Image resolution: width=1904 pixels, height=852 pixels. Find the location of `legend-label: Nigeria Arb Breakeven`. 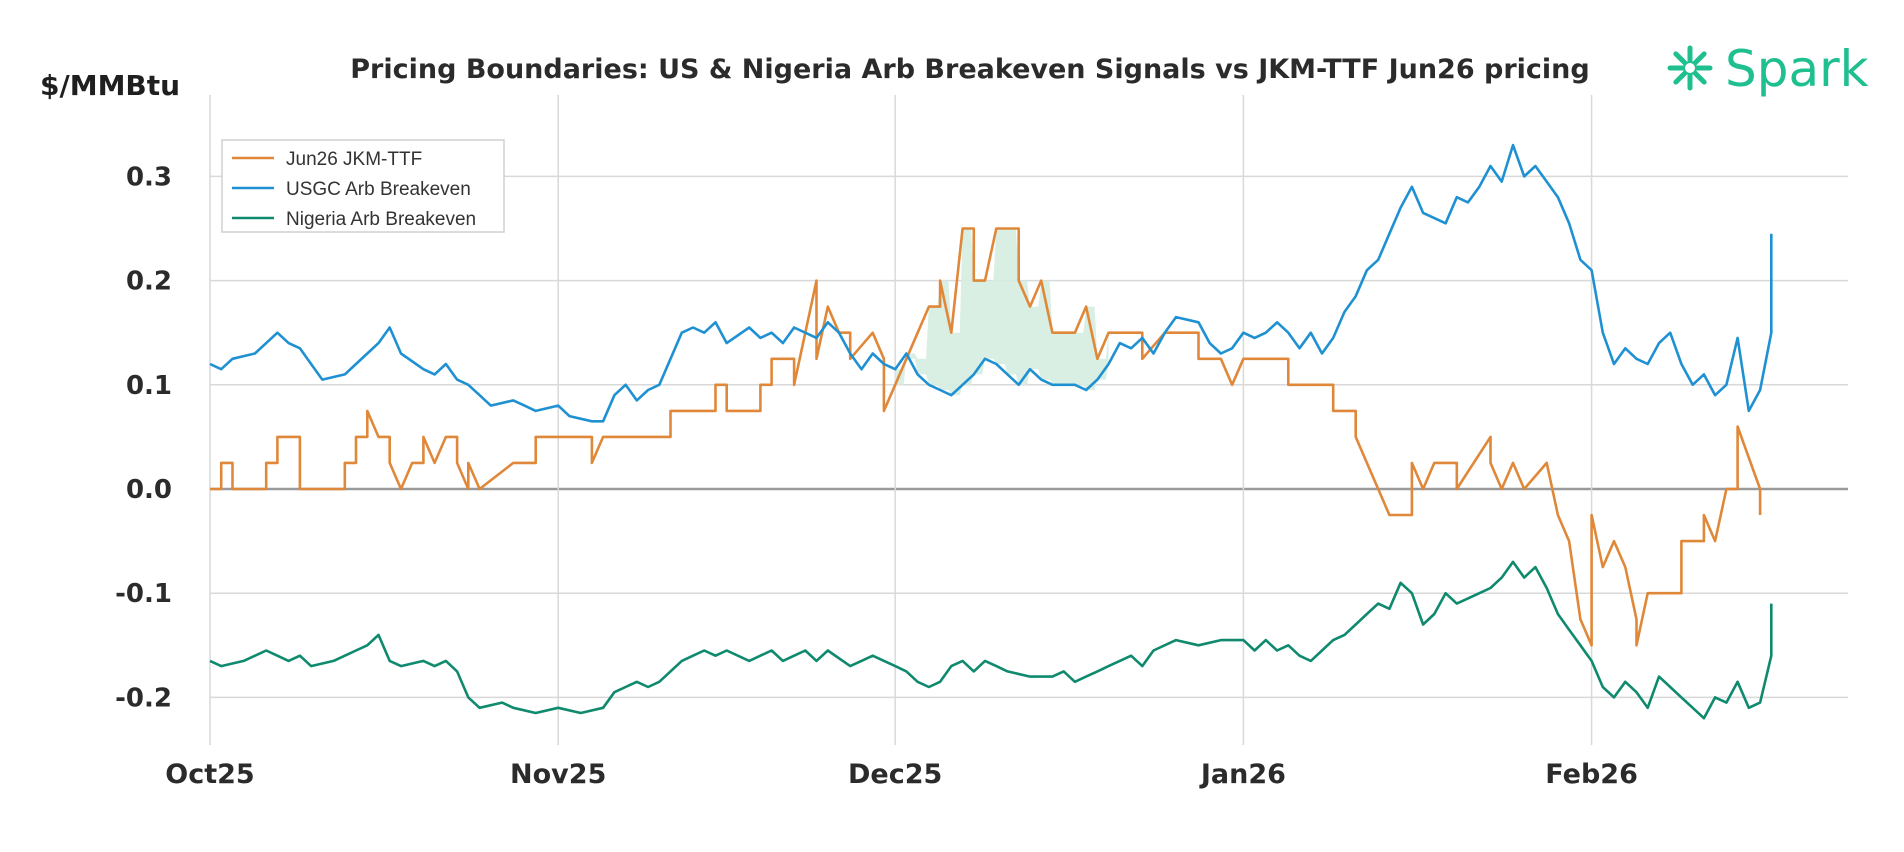

legend-label: Nigeria Arb Breakeven is located at coordinates (381, 219).